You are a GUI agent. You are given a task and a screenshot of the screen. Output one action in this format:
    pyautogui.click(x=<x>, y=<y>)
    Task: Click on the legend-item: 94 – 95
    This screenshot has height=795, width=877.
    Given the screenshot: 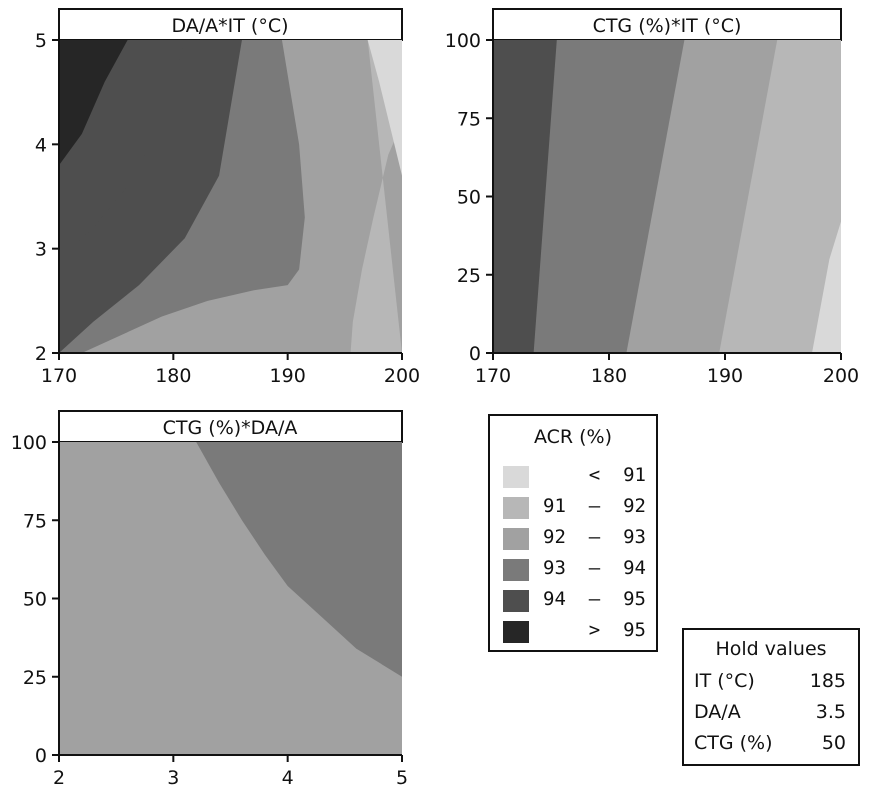 What is the action you would take?
    pyautogui.click(x=573, y=601)
    